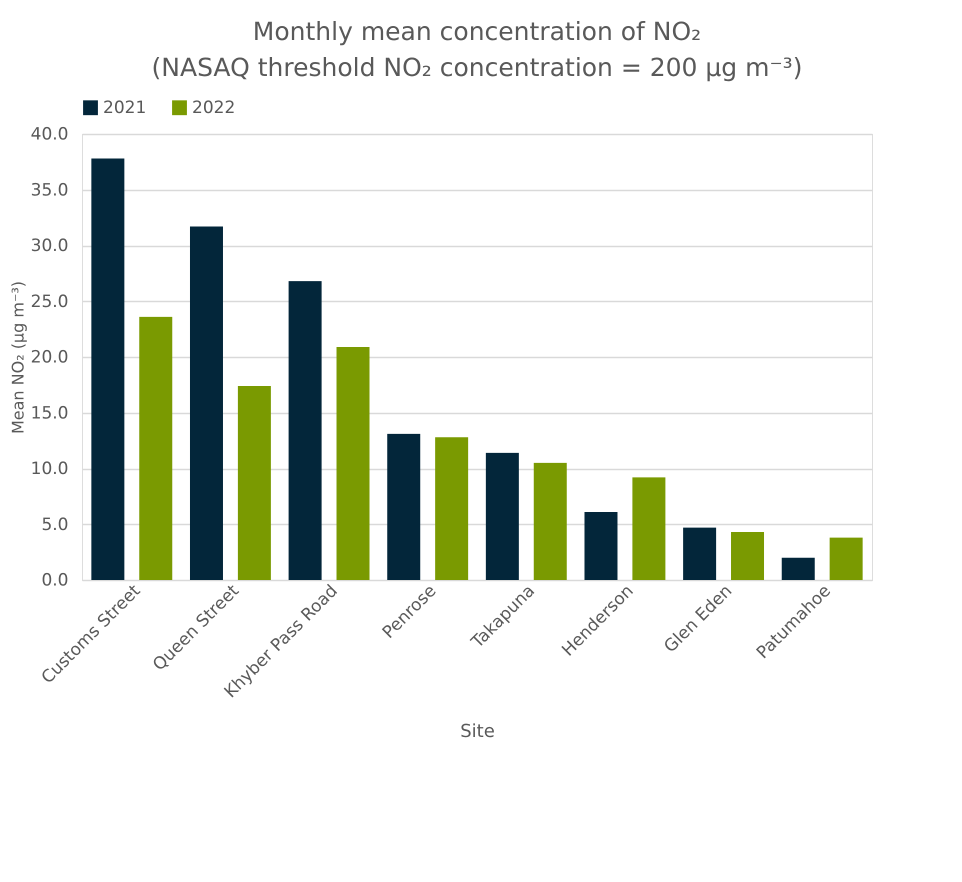 This screenshot has width=962, height=882. I want to click on y-tick-label: 20.0, so click(49, 358).